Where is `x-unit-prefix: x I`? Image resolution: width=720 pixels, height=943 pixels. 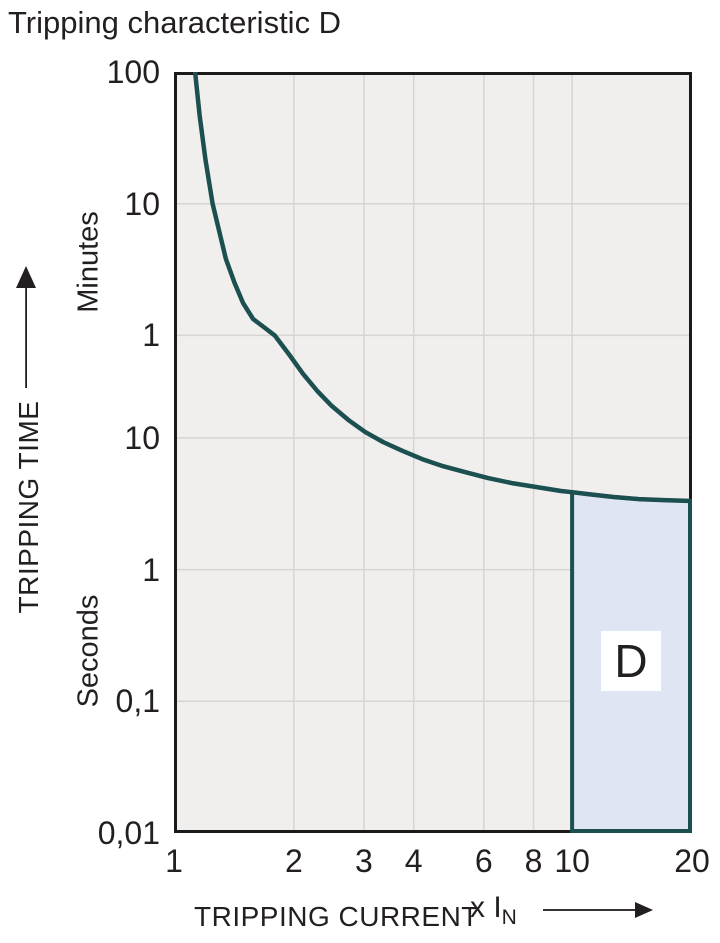
x-unit-prefix: x I is located at coordinates (486, 907).